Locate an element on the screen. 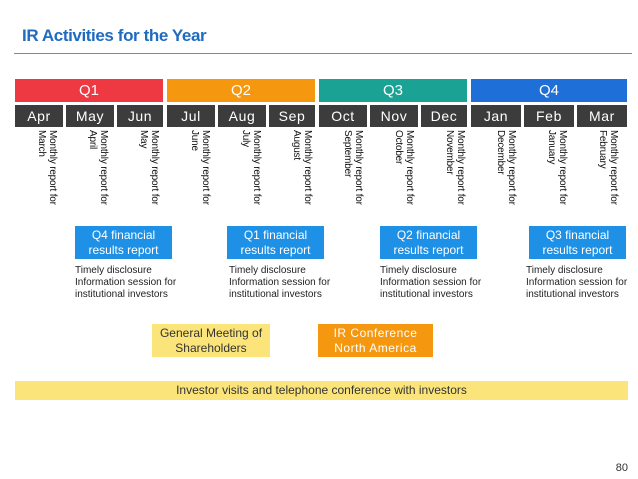 The image size is (638, 479). results-box-line1: Q4 financial is located at coordinates (123, 235).